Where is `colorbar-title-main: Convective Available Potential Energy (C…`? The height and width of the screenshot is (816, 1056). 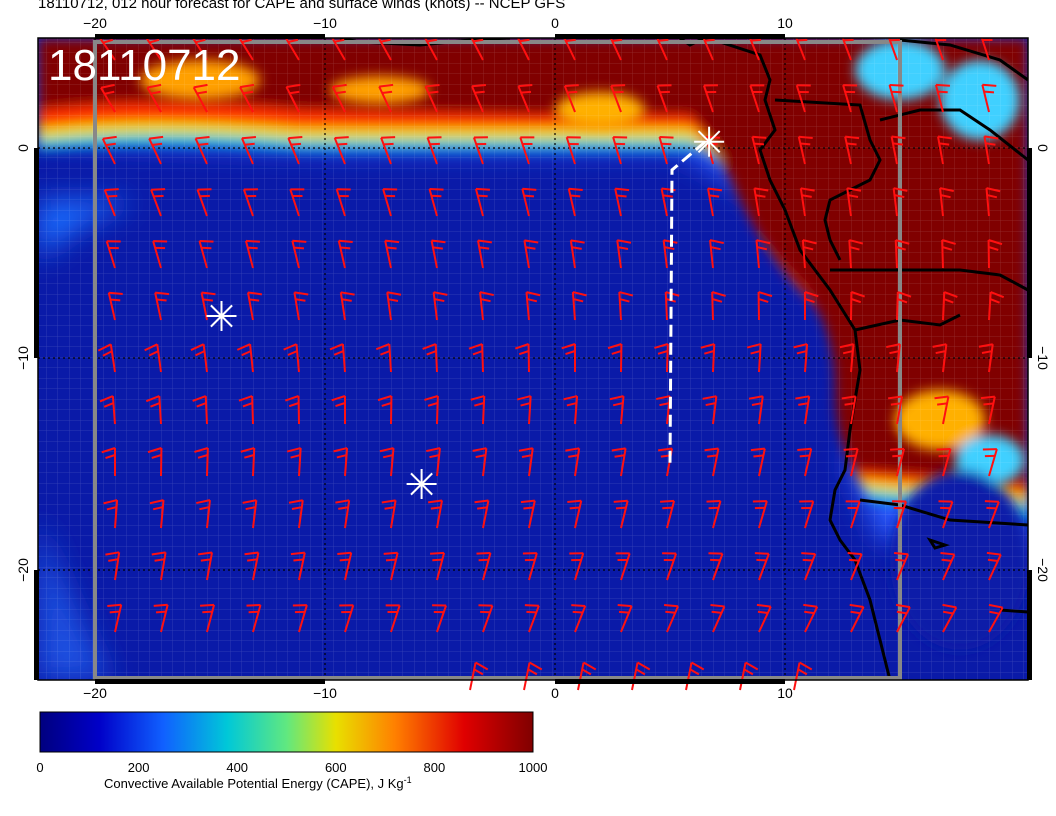 colorbar-title-main: Convective Available Potential Energy (C… is located at coordinates (254, 783).